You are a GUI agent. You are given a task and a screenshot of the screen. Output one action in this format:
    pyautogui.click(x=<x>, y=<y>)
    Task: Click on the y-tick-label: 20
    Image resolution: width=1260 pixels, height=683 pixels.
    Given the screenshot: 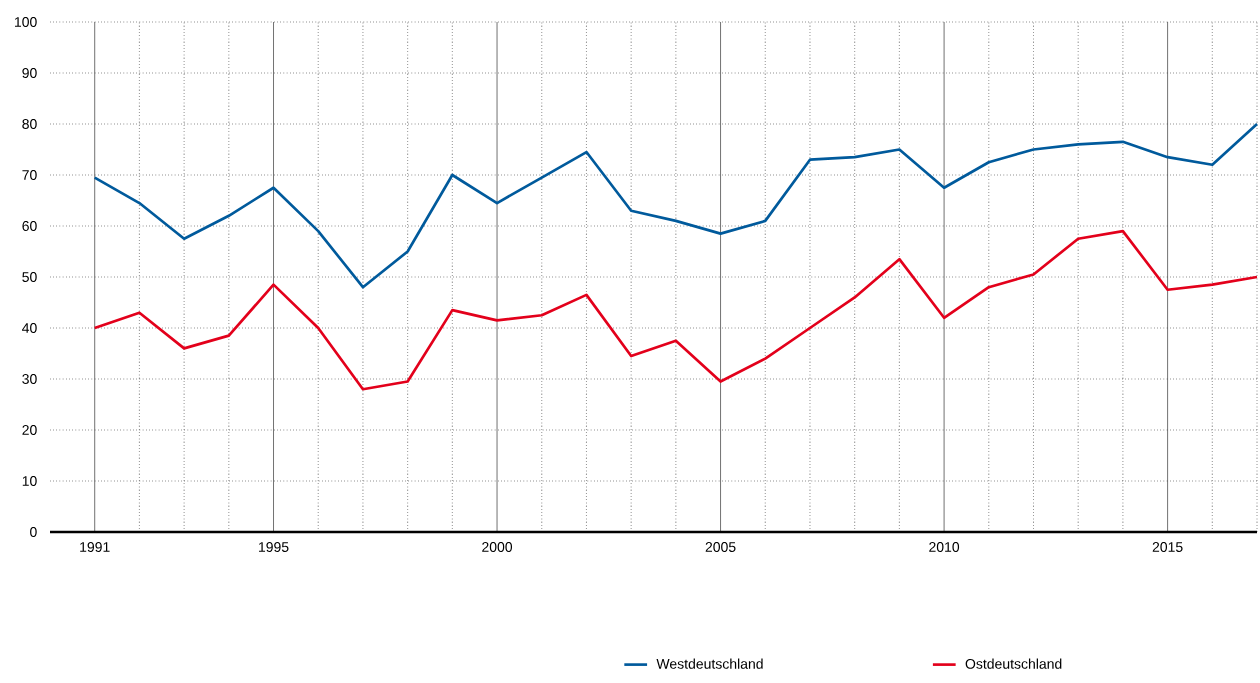 What is the action you would take?
    pyautogui.click(x=29, y=430)
    